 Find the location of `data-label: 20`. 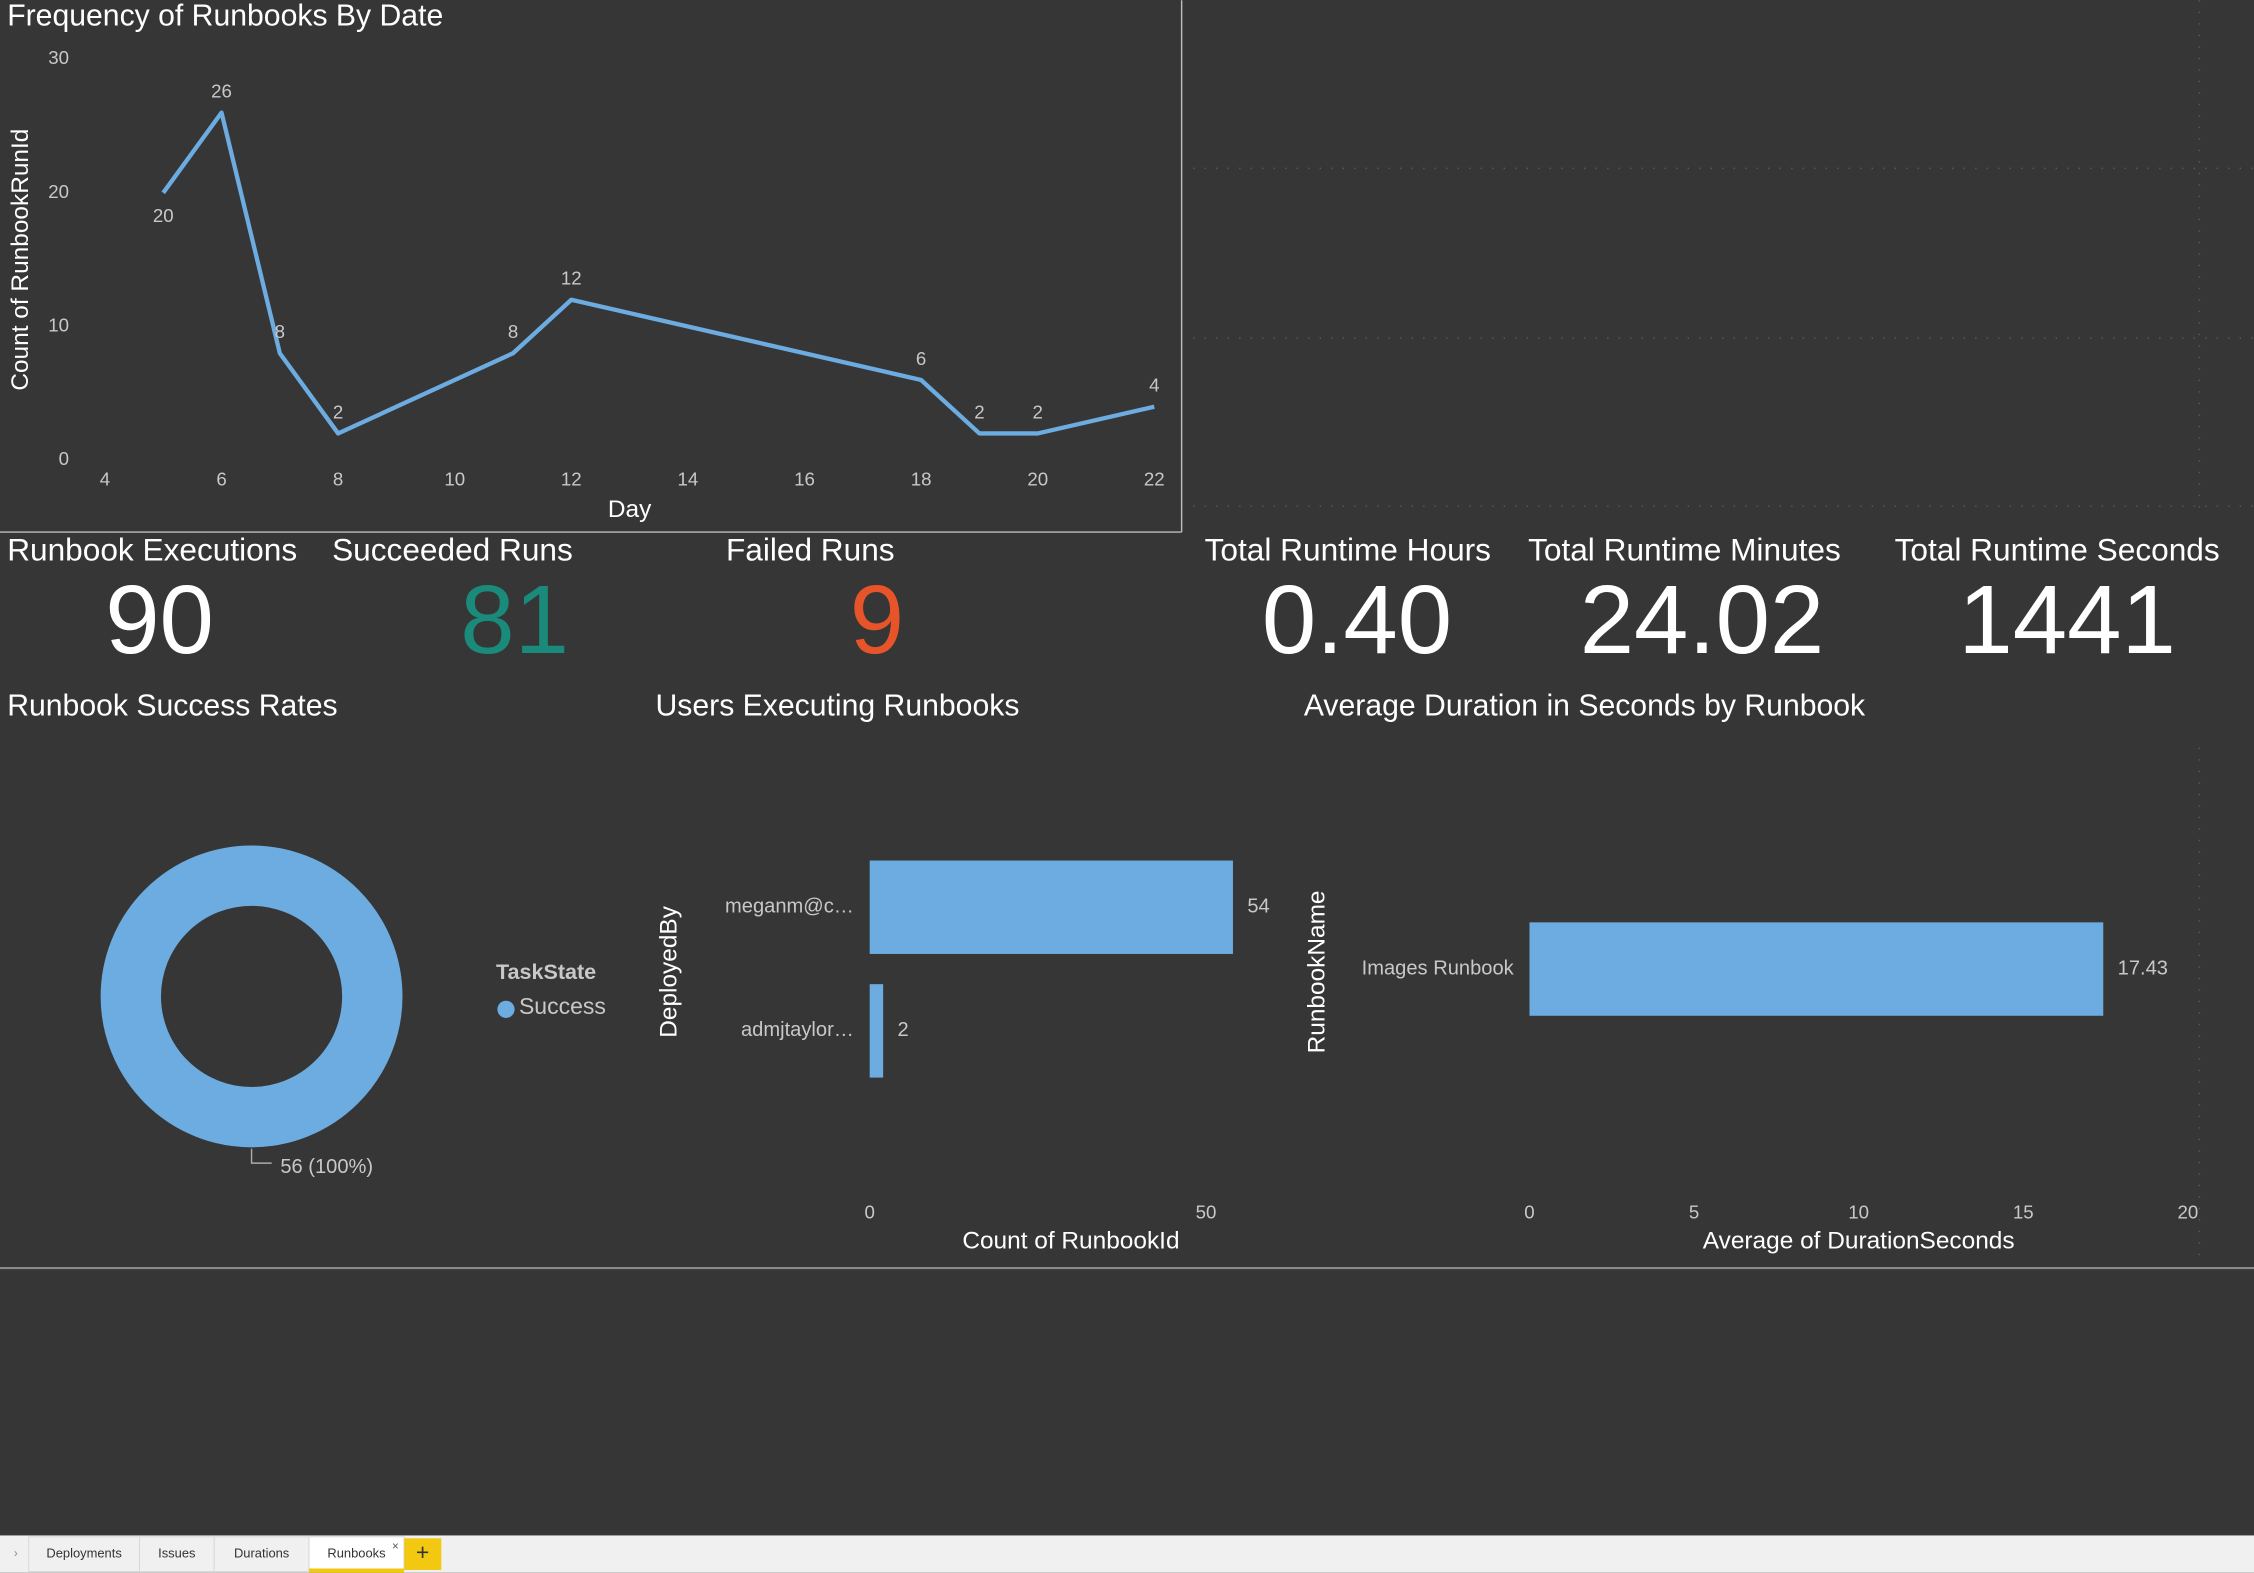

data-label: 20 is located at coordinates (163, 215).